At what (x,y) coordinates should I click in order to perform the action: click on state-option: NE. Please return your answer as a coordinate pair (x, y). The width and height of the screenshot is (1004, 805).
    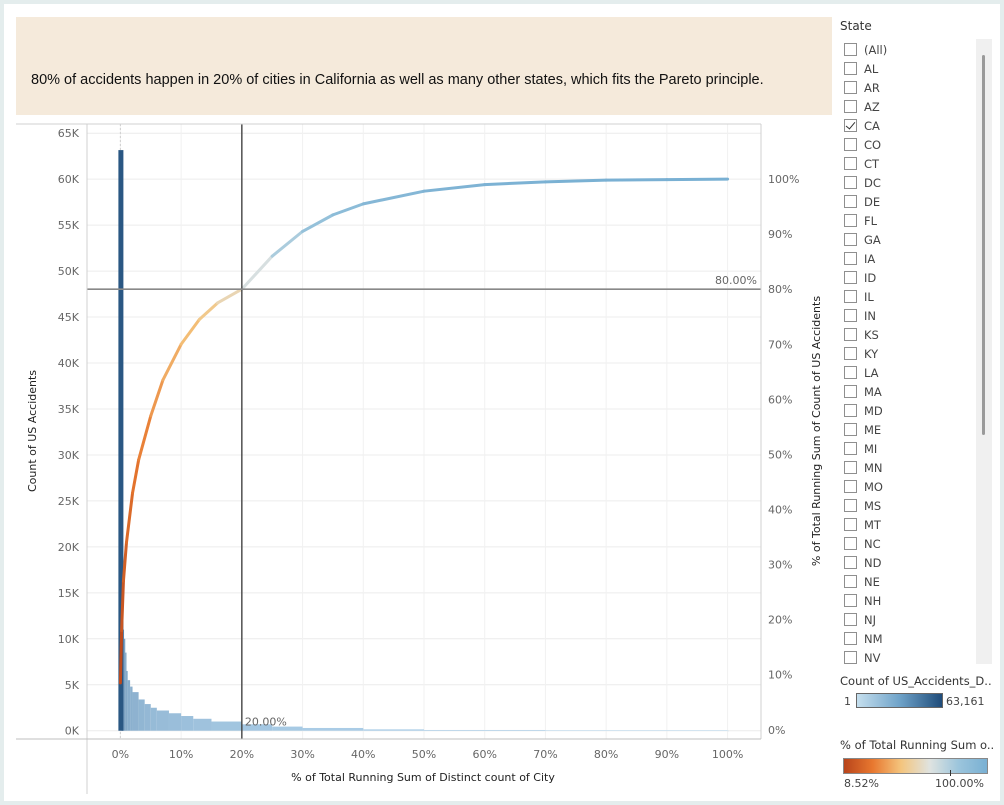
    Looking at the image, I should click on (909, 581).